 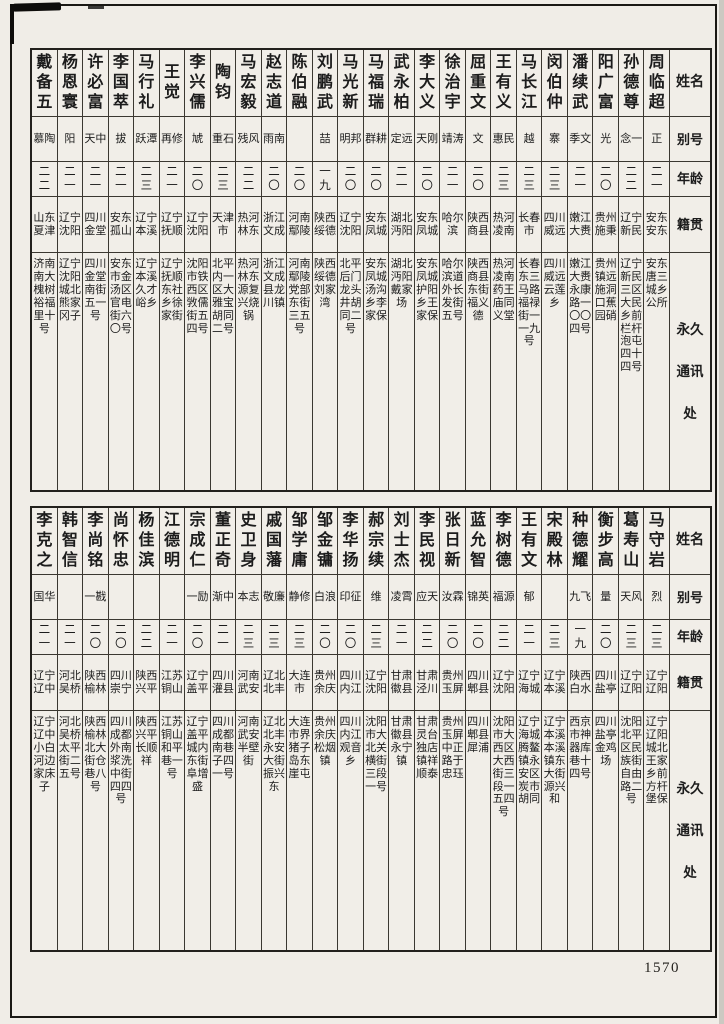 What do you see at coordinates (401, 283) in the screenshot?
I see `person-address: 湖北沔阳戴家场` at bounding box center [401, 283].